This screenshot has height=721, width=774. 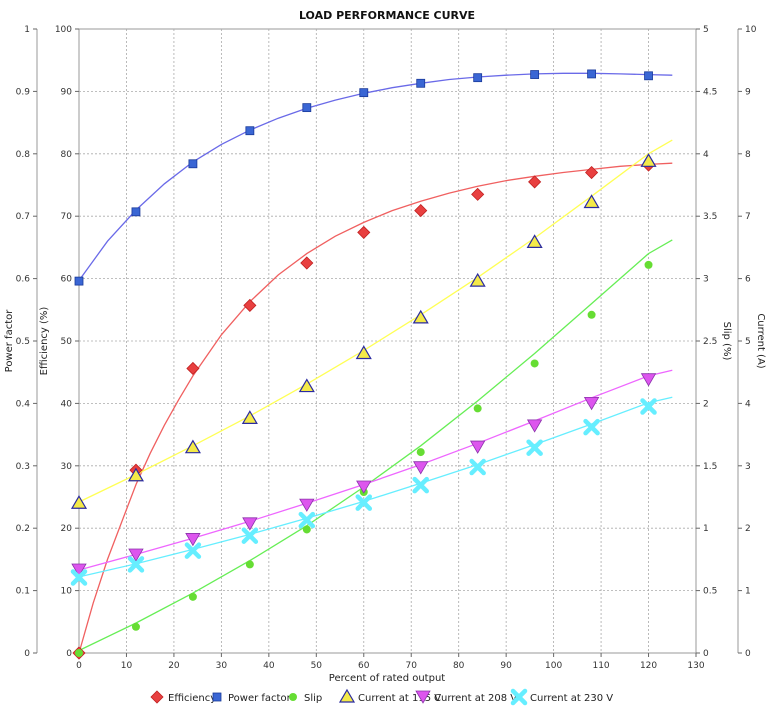 What do you see at coordinates (748, 155) in the screenshot?
I see `current-tick-label: 8` at bounding box center [748, 155].